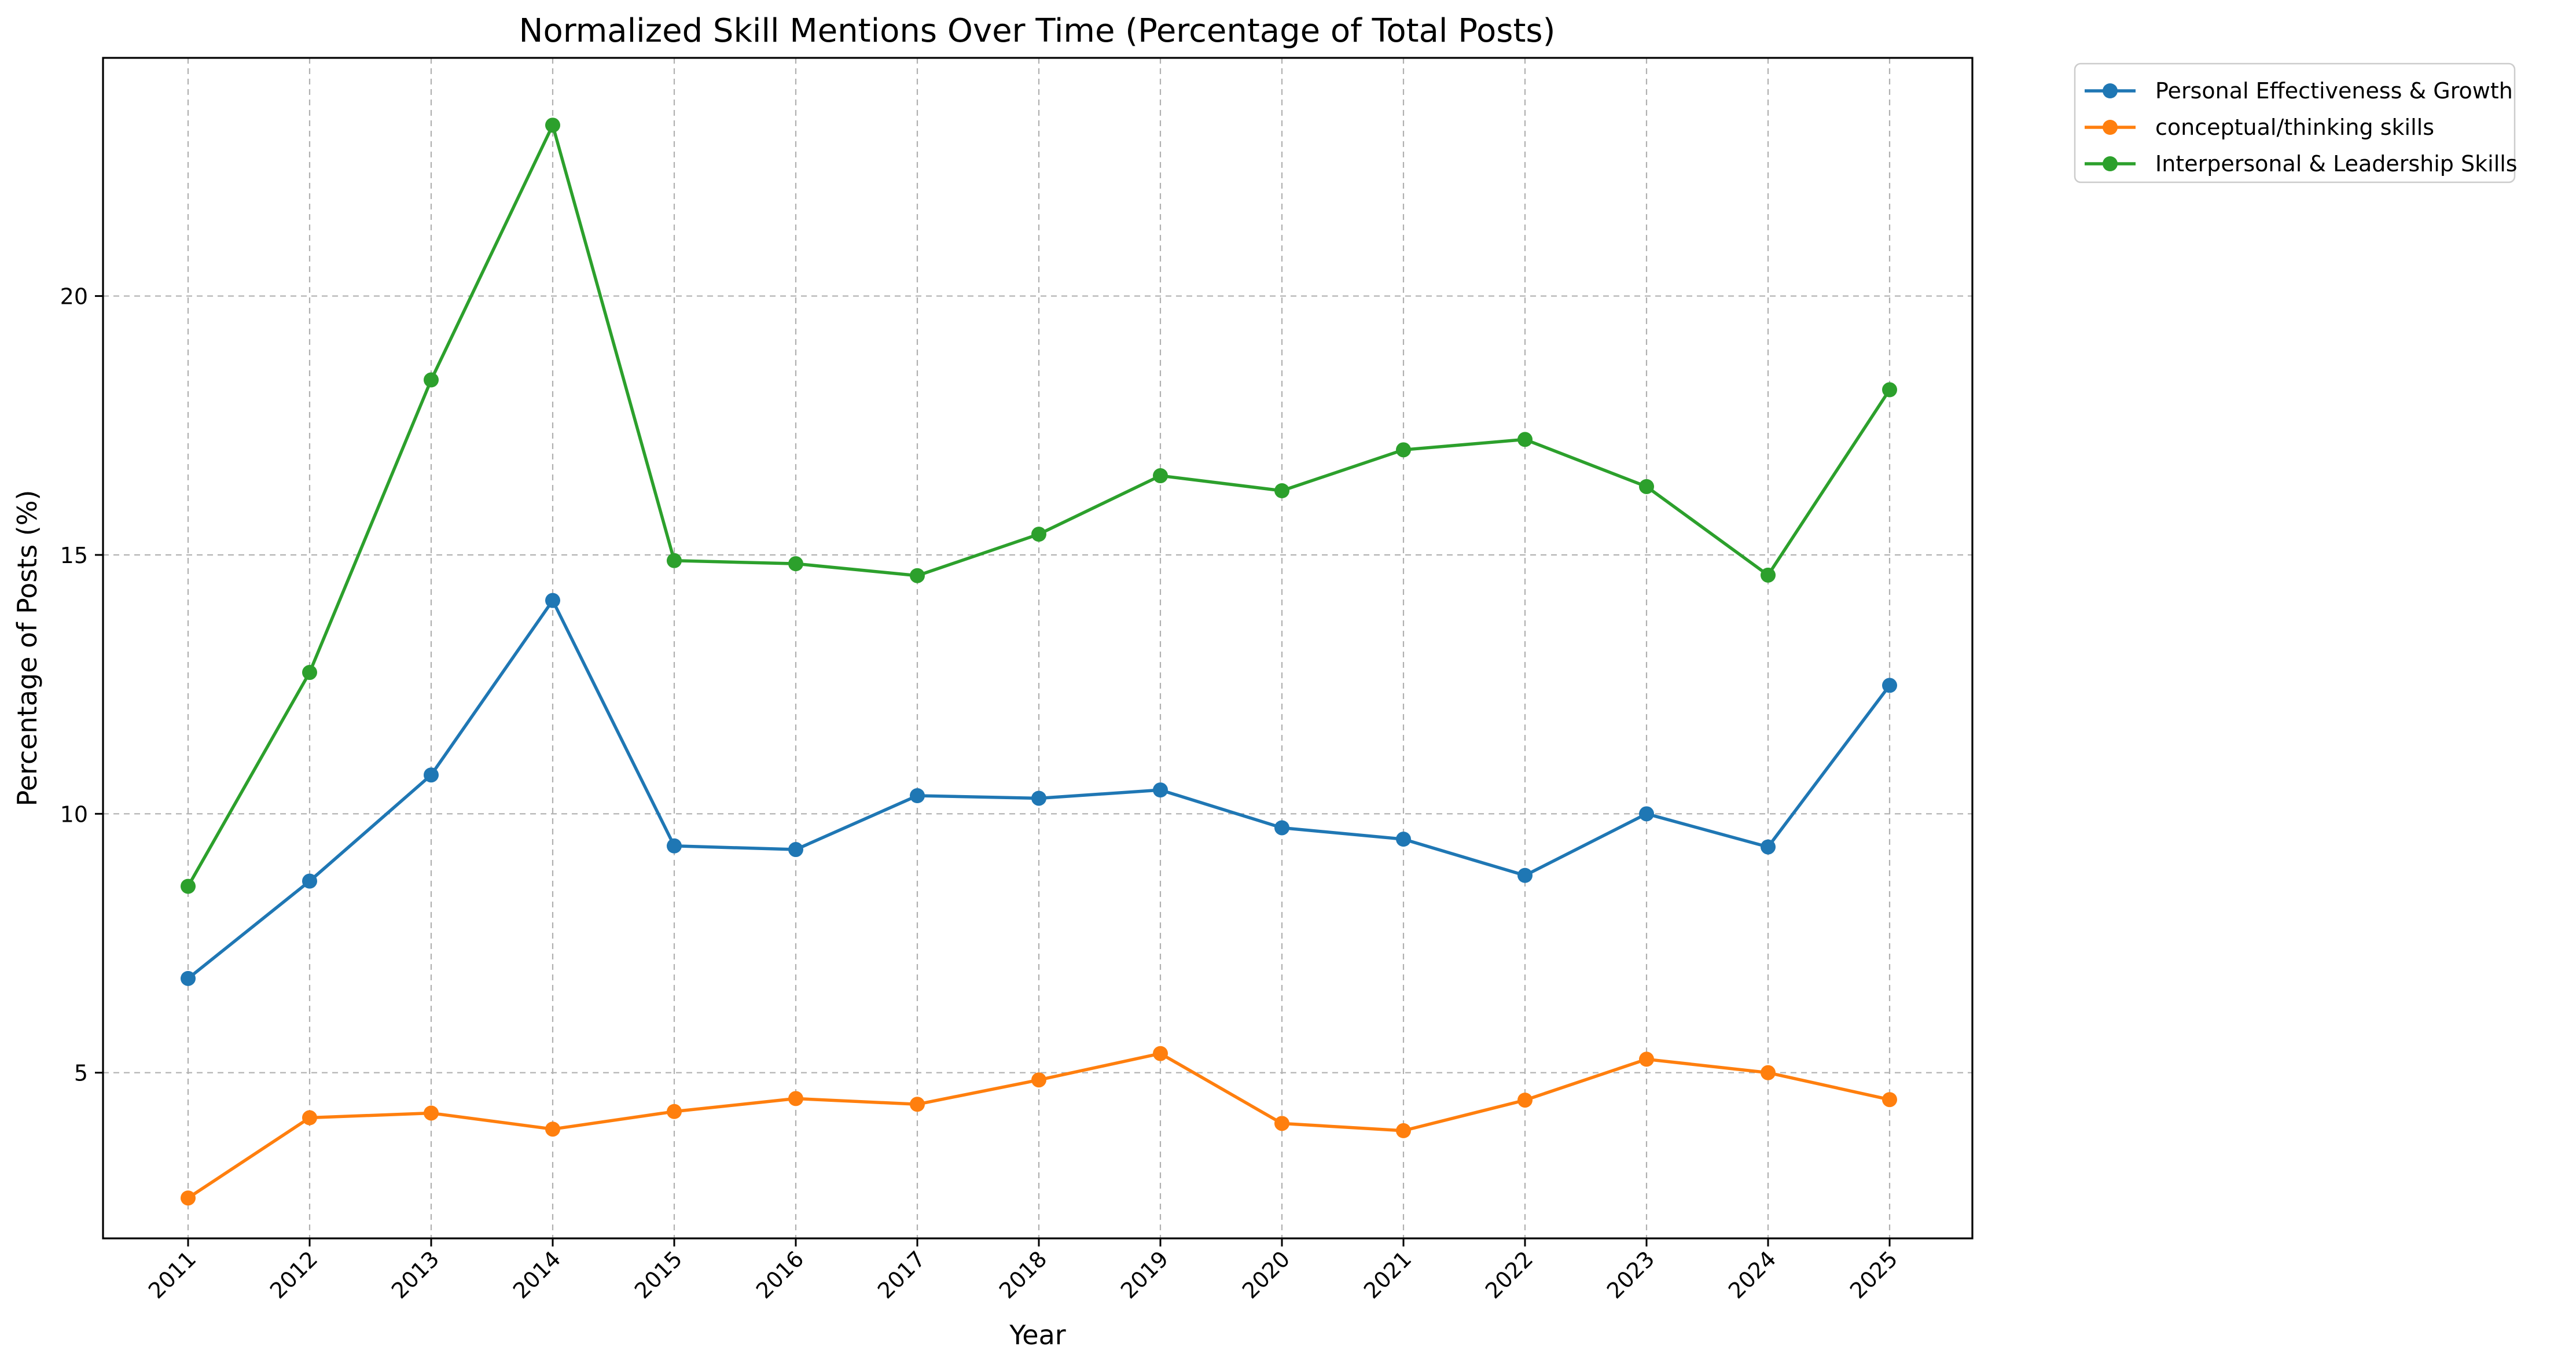 This screenshot has height=1368, width=2576. Describe the element at coordinates (74, 297) in the screenshot. I see `y-tick-label: 20` at that location.